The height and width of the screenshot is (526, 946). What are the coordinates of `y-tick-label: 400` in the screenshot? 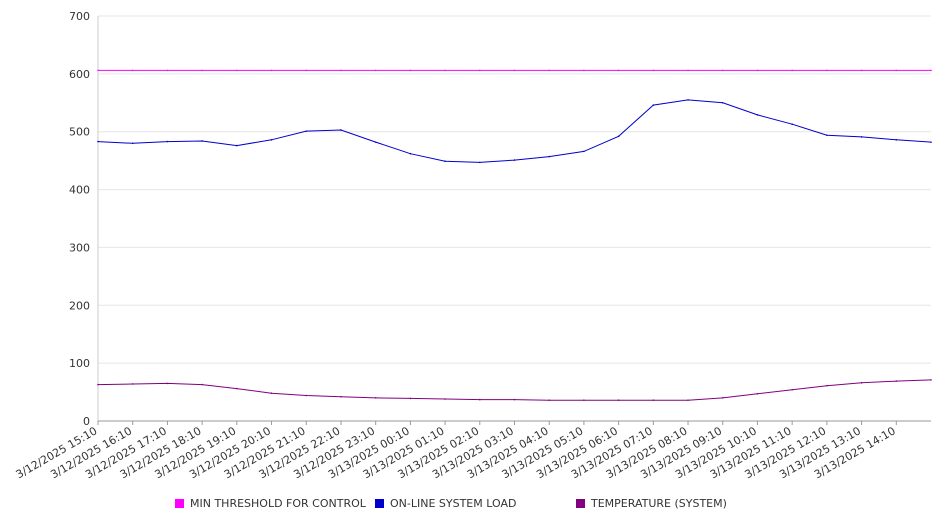 It's located at (79, 190).